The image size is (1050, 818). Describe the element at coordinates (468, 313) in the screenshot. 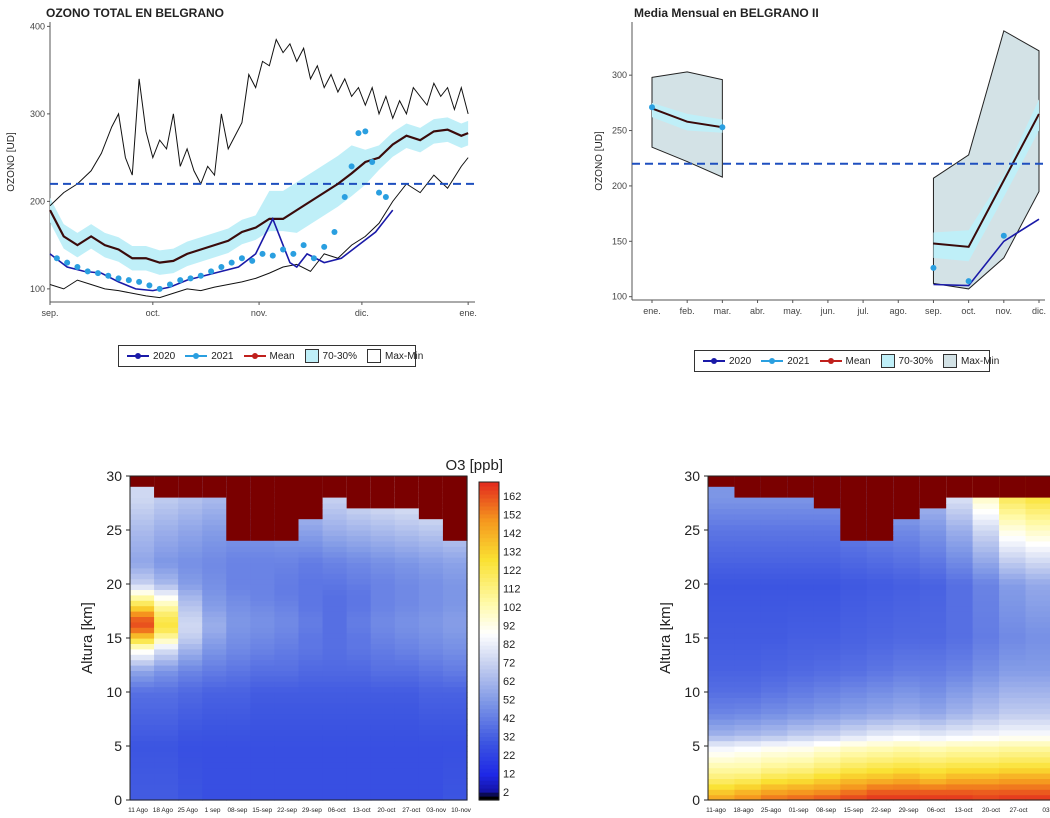

I see `x-tick-label: ene.` at that location.